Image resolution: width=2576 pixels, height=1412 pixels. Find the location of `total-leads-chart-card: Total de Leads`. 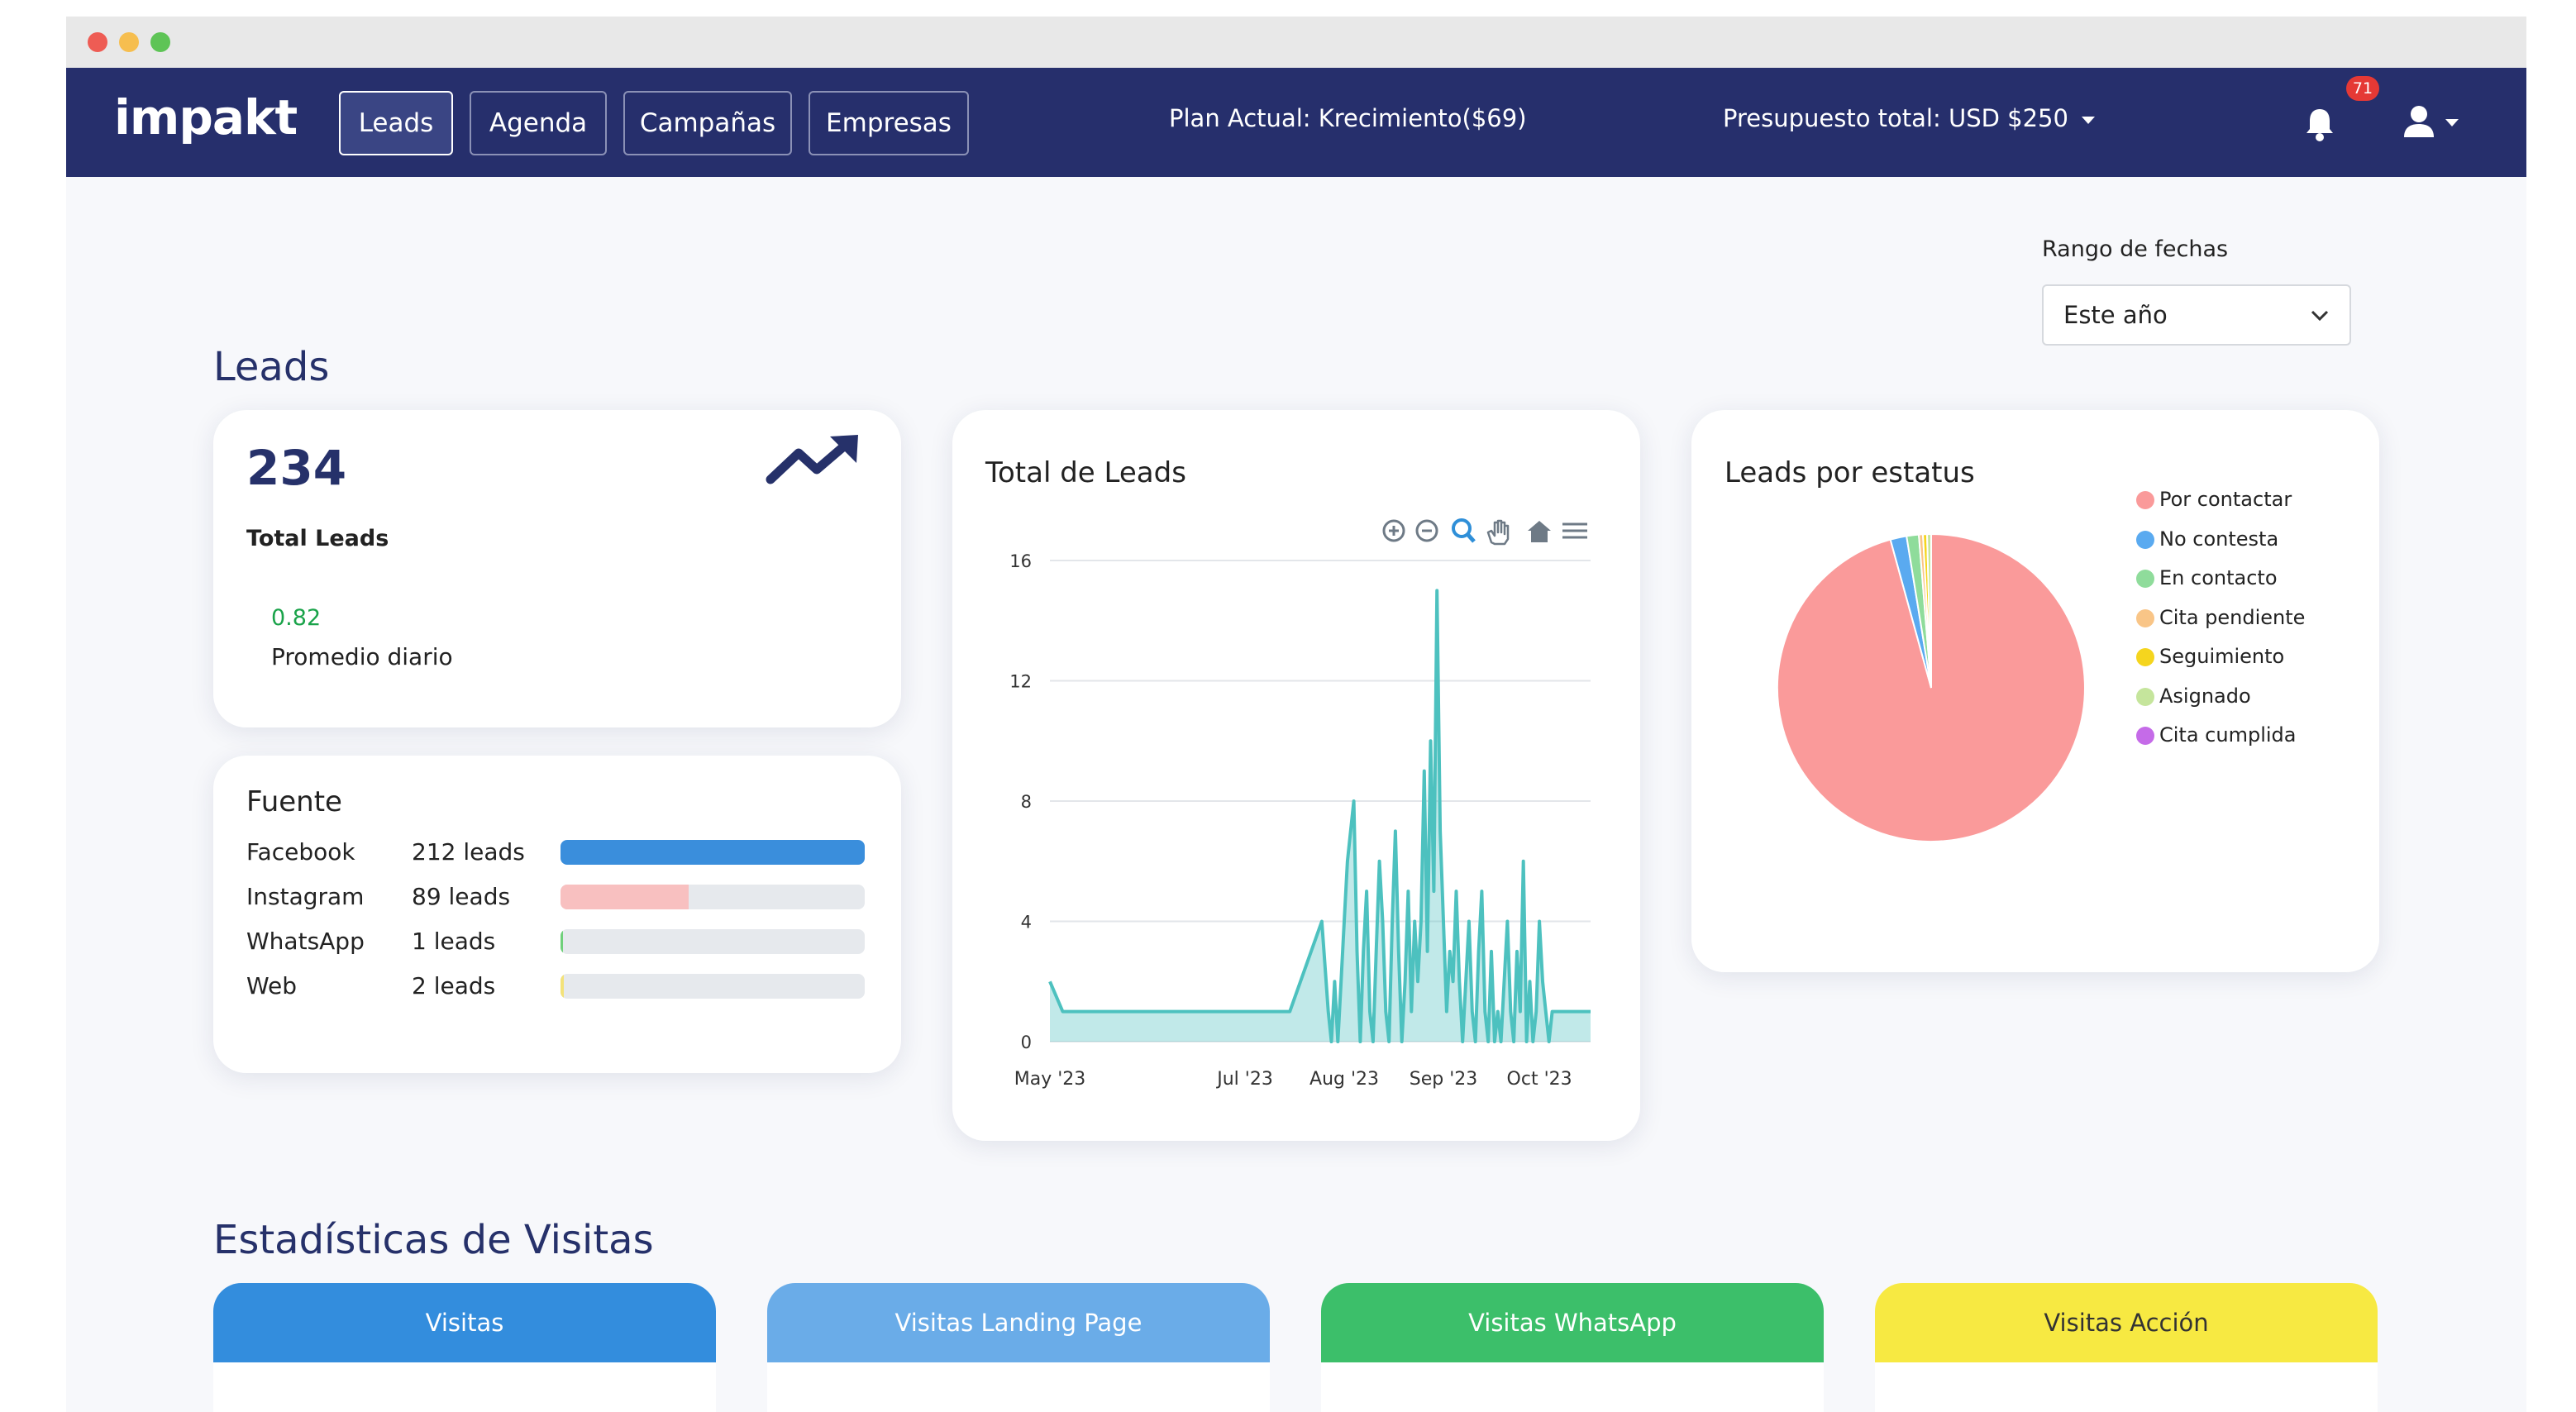

total-leads-chart-card: Total de Leads is located at coordinates (1296, 775).